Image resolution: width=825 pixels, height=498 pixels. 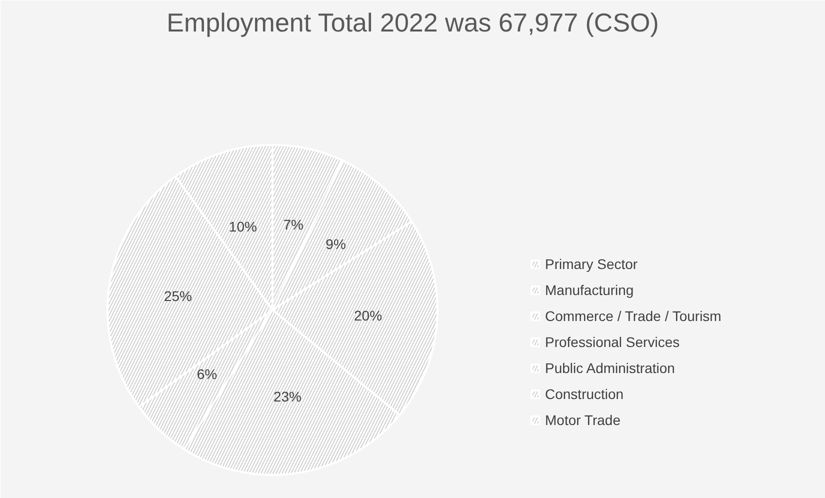 I want to click on data-label: 25%, so click(x=178, y=296).